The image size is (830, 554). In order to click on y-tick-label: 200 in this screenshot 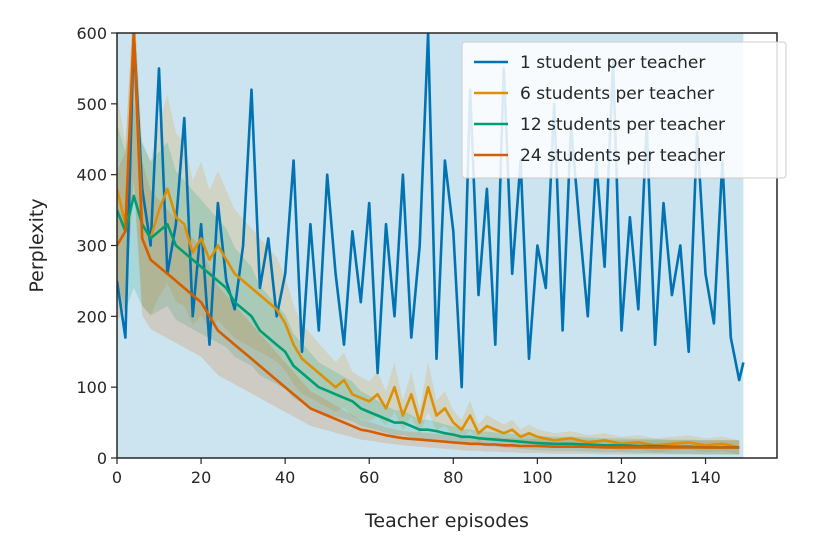, I will do `click(91, 316)`.